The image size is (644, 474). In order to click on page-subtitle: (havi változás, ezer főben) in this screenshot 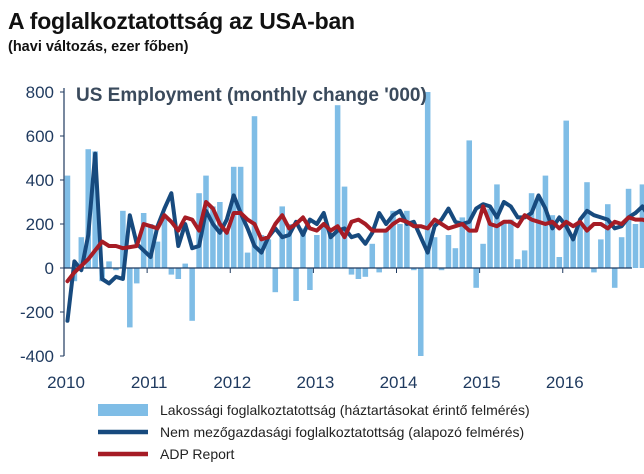, I will do `click(98, 47)`.